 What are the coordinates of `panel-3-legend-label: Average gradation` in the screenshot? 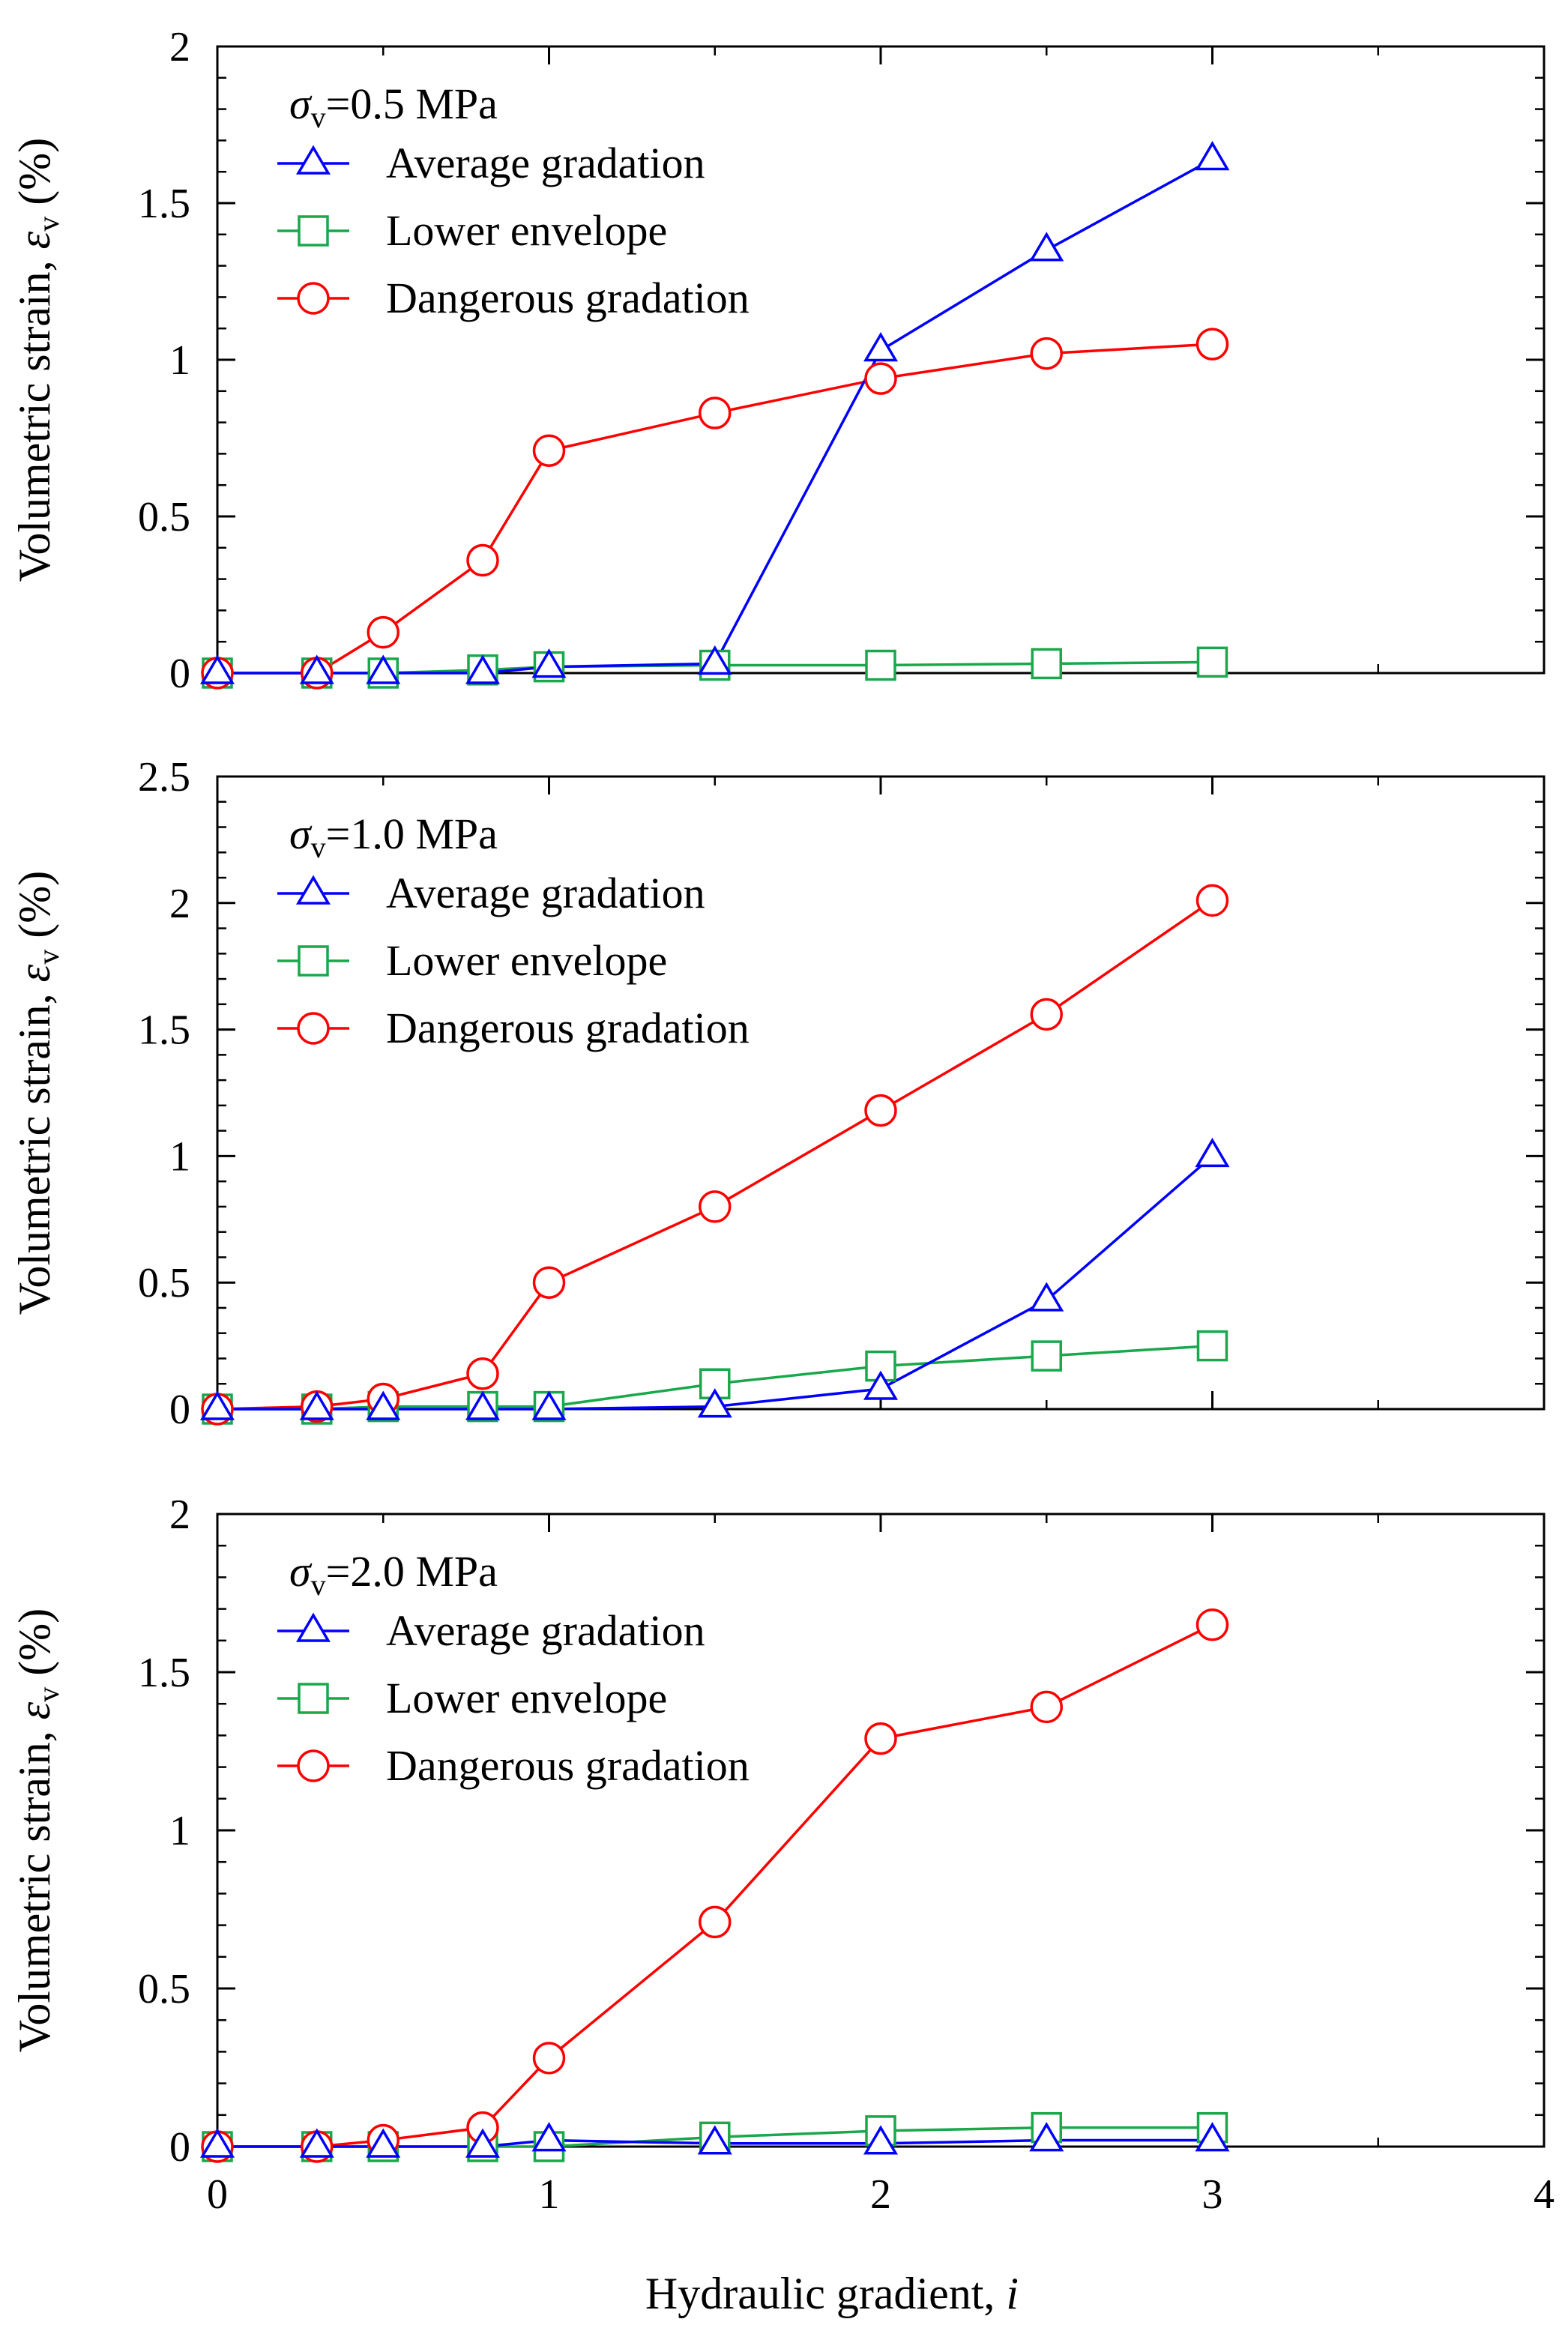 It's located at (545, 1630).